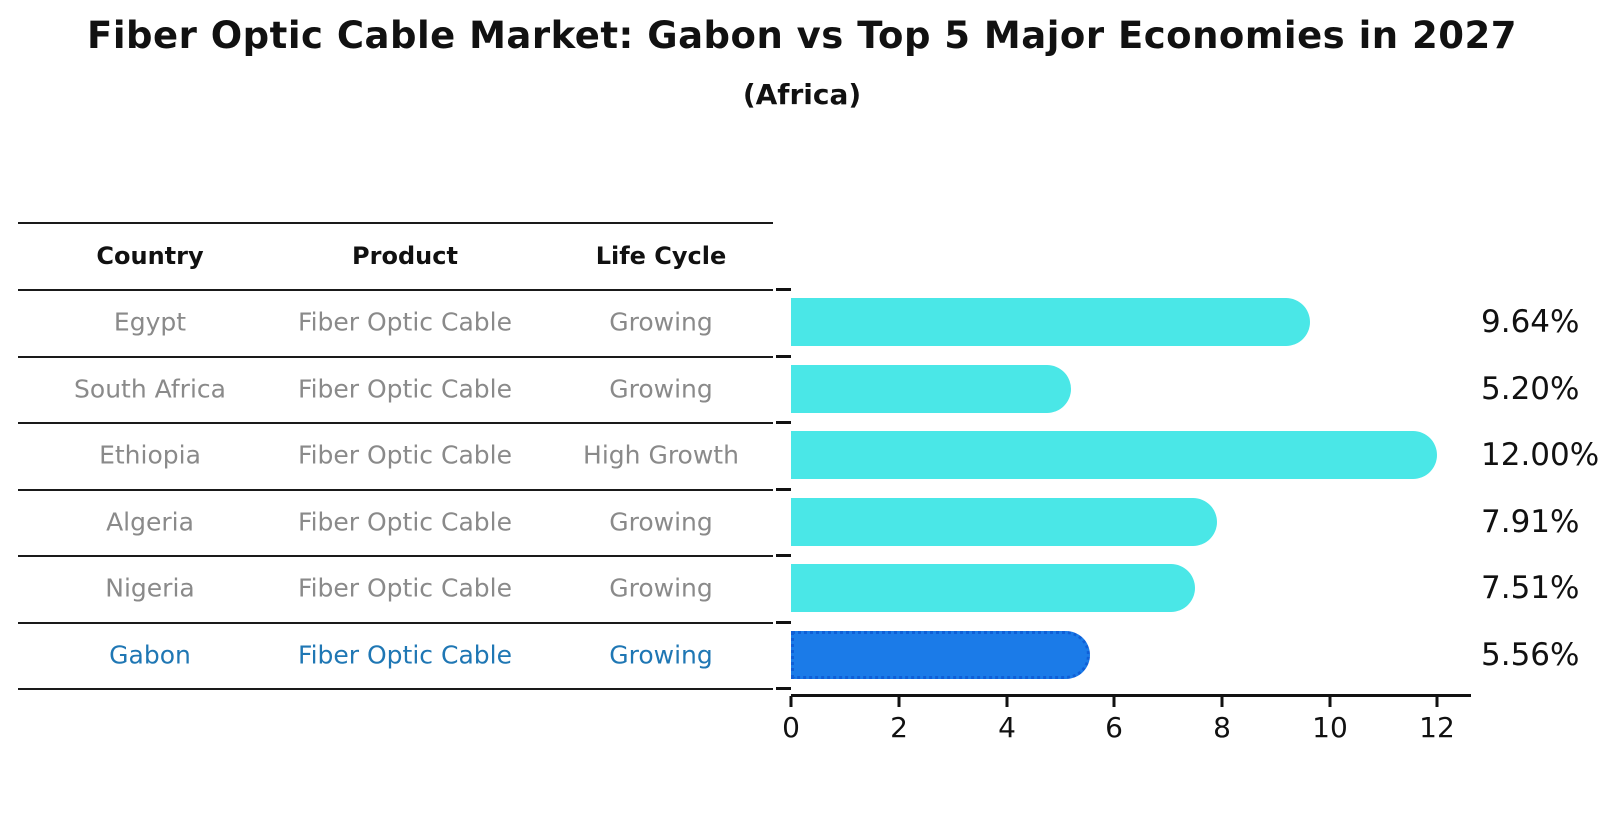 This screenshot has height=823, width=1604. I want to click on bar-gabon-highlighted, so click(940, 655).